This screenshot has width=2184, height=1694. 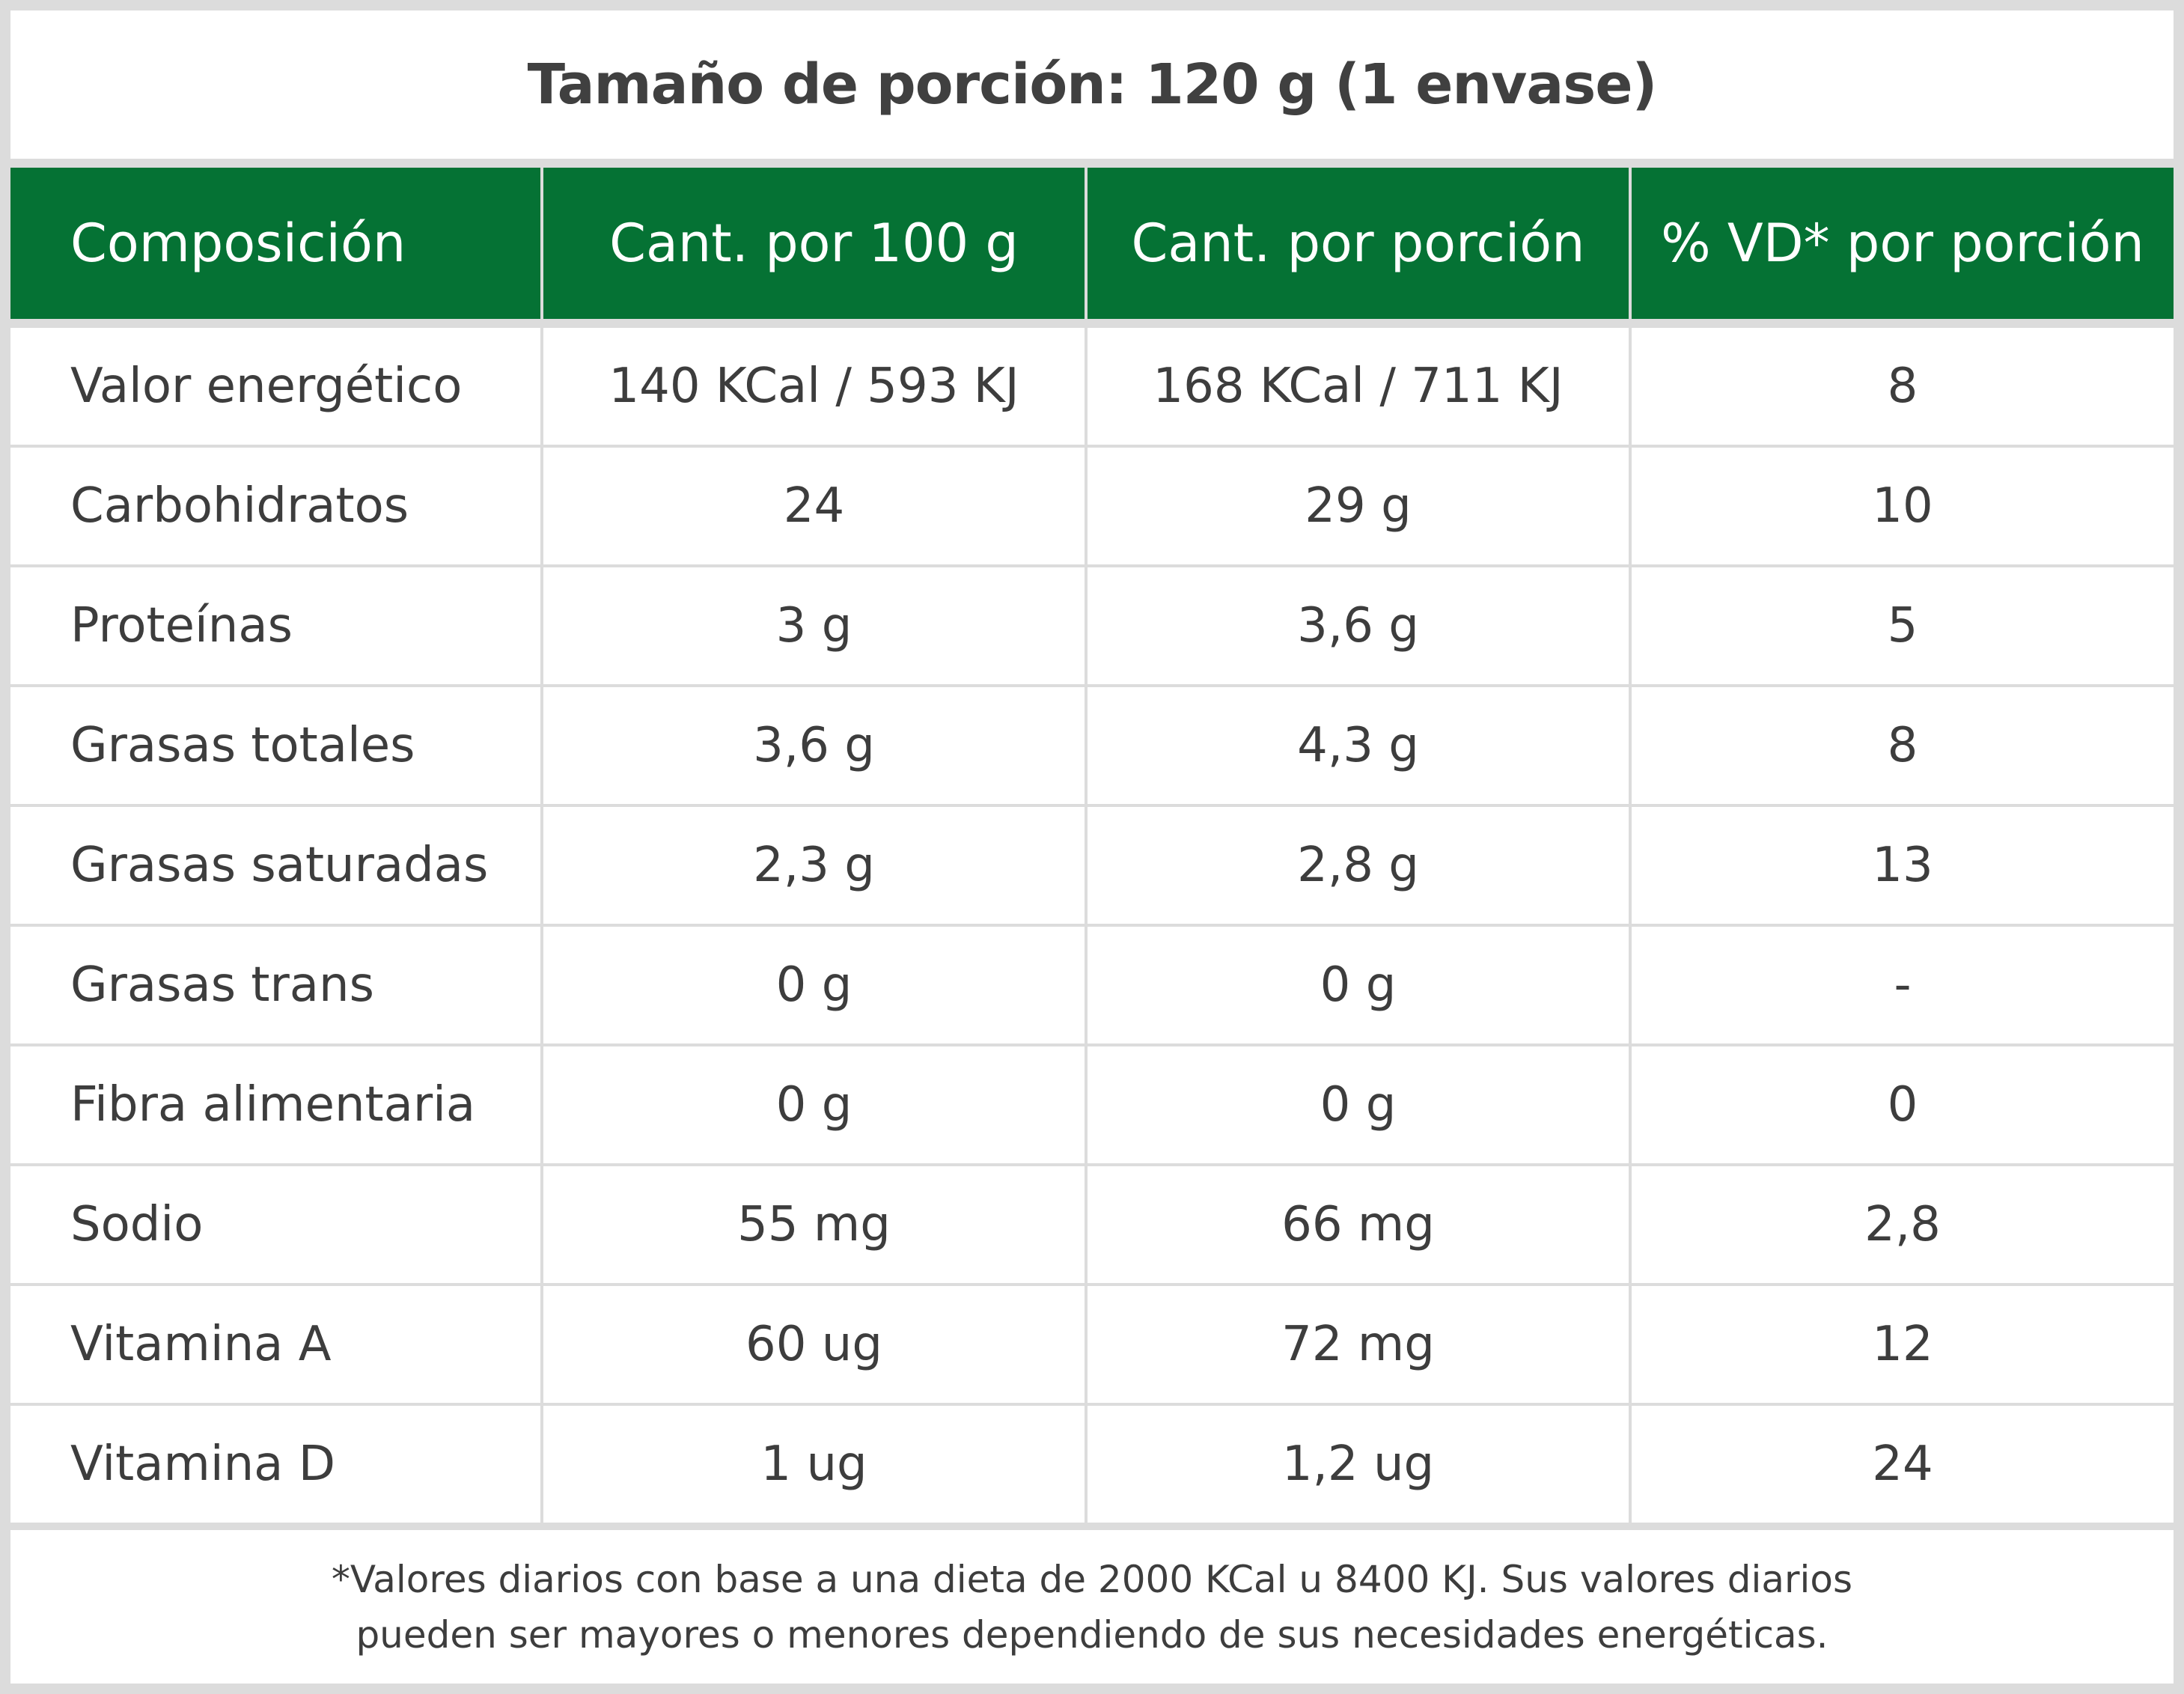 What do you see at coordinates (1358, 506) in the screenshot?
I see `amount-per-serving: 29 g` at bounding box center [1358, 506].